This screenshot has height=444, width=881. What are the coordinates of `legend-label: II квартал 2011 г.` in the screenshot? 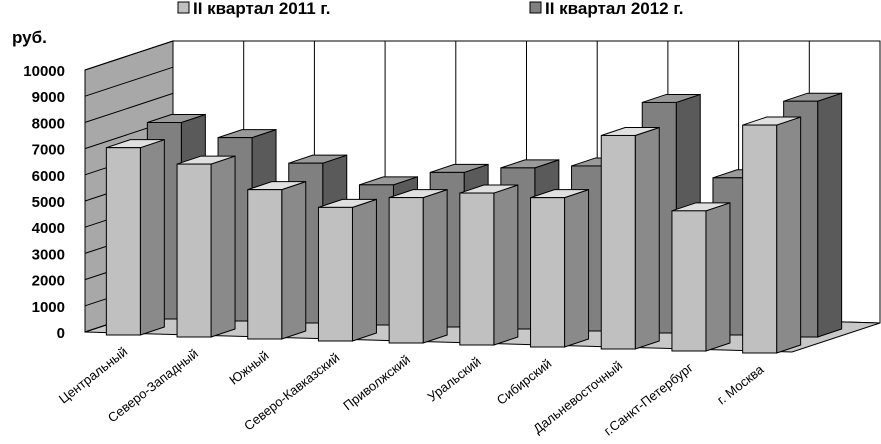 It's located at (262, 9).